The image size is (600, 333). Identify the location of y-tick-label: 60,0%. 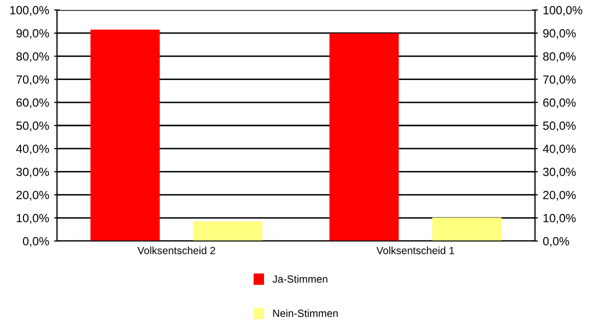
(32, 103).